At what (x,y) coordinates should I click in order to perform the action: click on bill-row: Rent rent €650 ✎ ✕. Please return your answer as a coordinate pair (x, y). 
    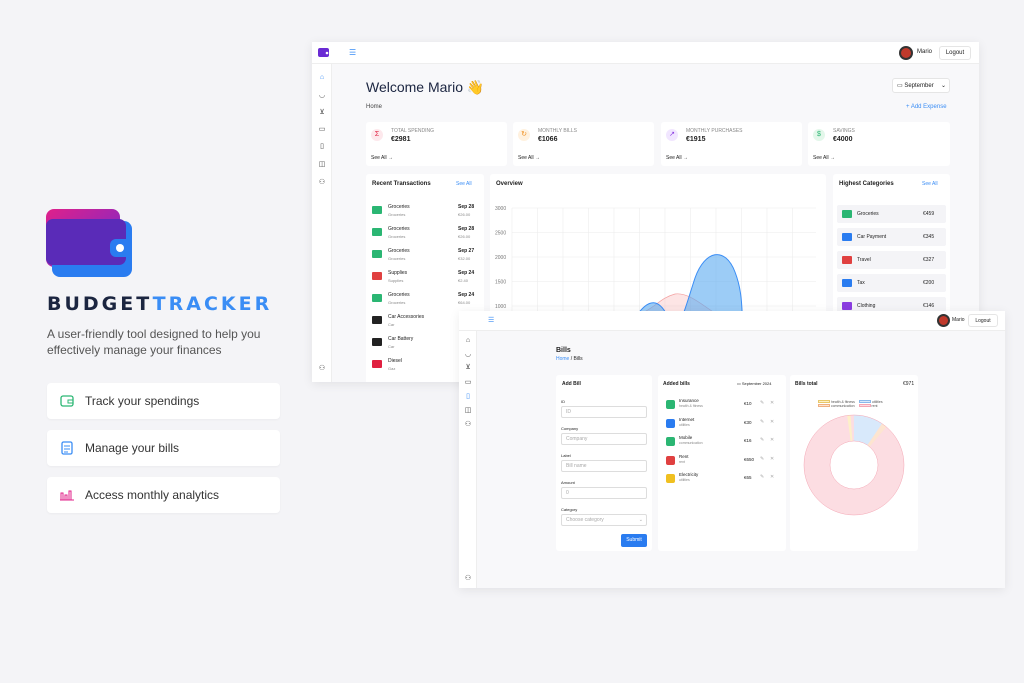
    Looking at the image, I should click on (722, 461).